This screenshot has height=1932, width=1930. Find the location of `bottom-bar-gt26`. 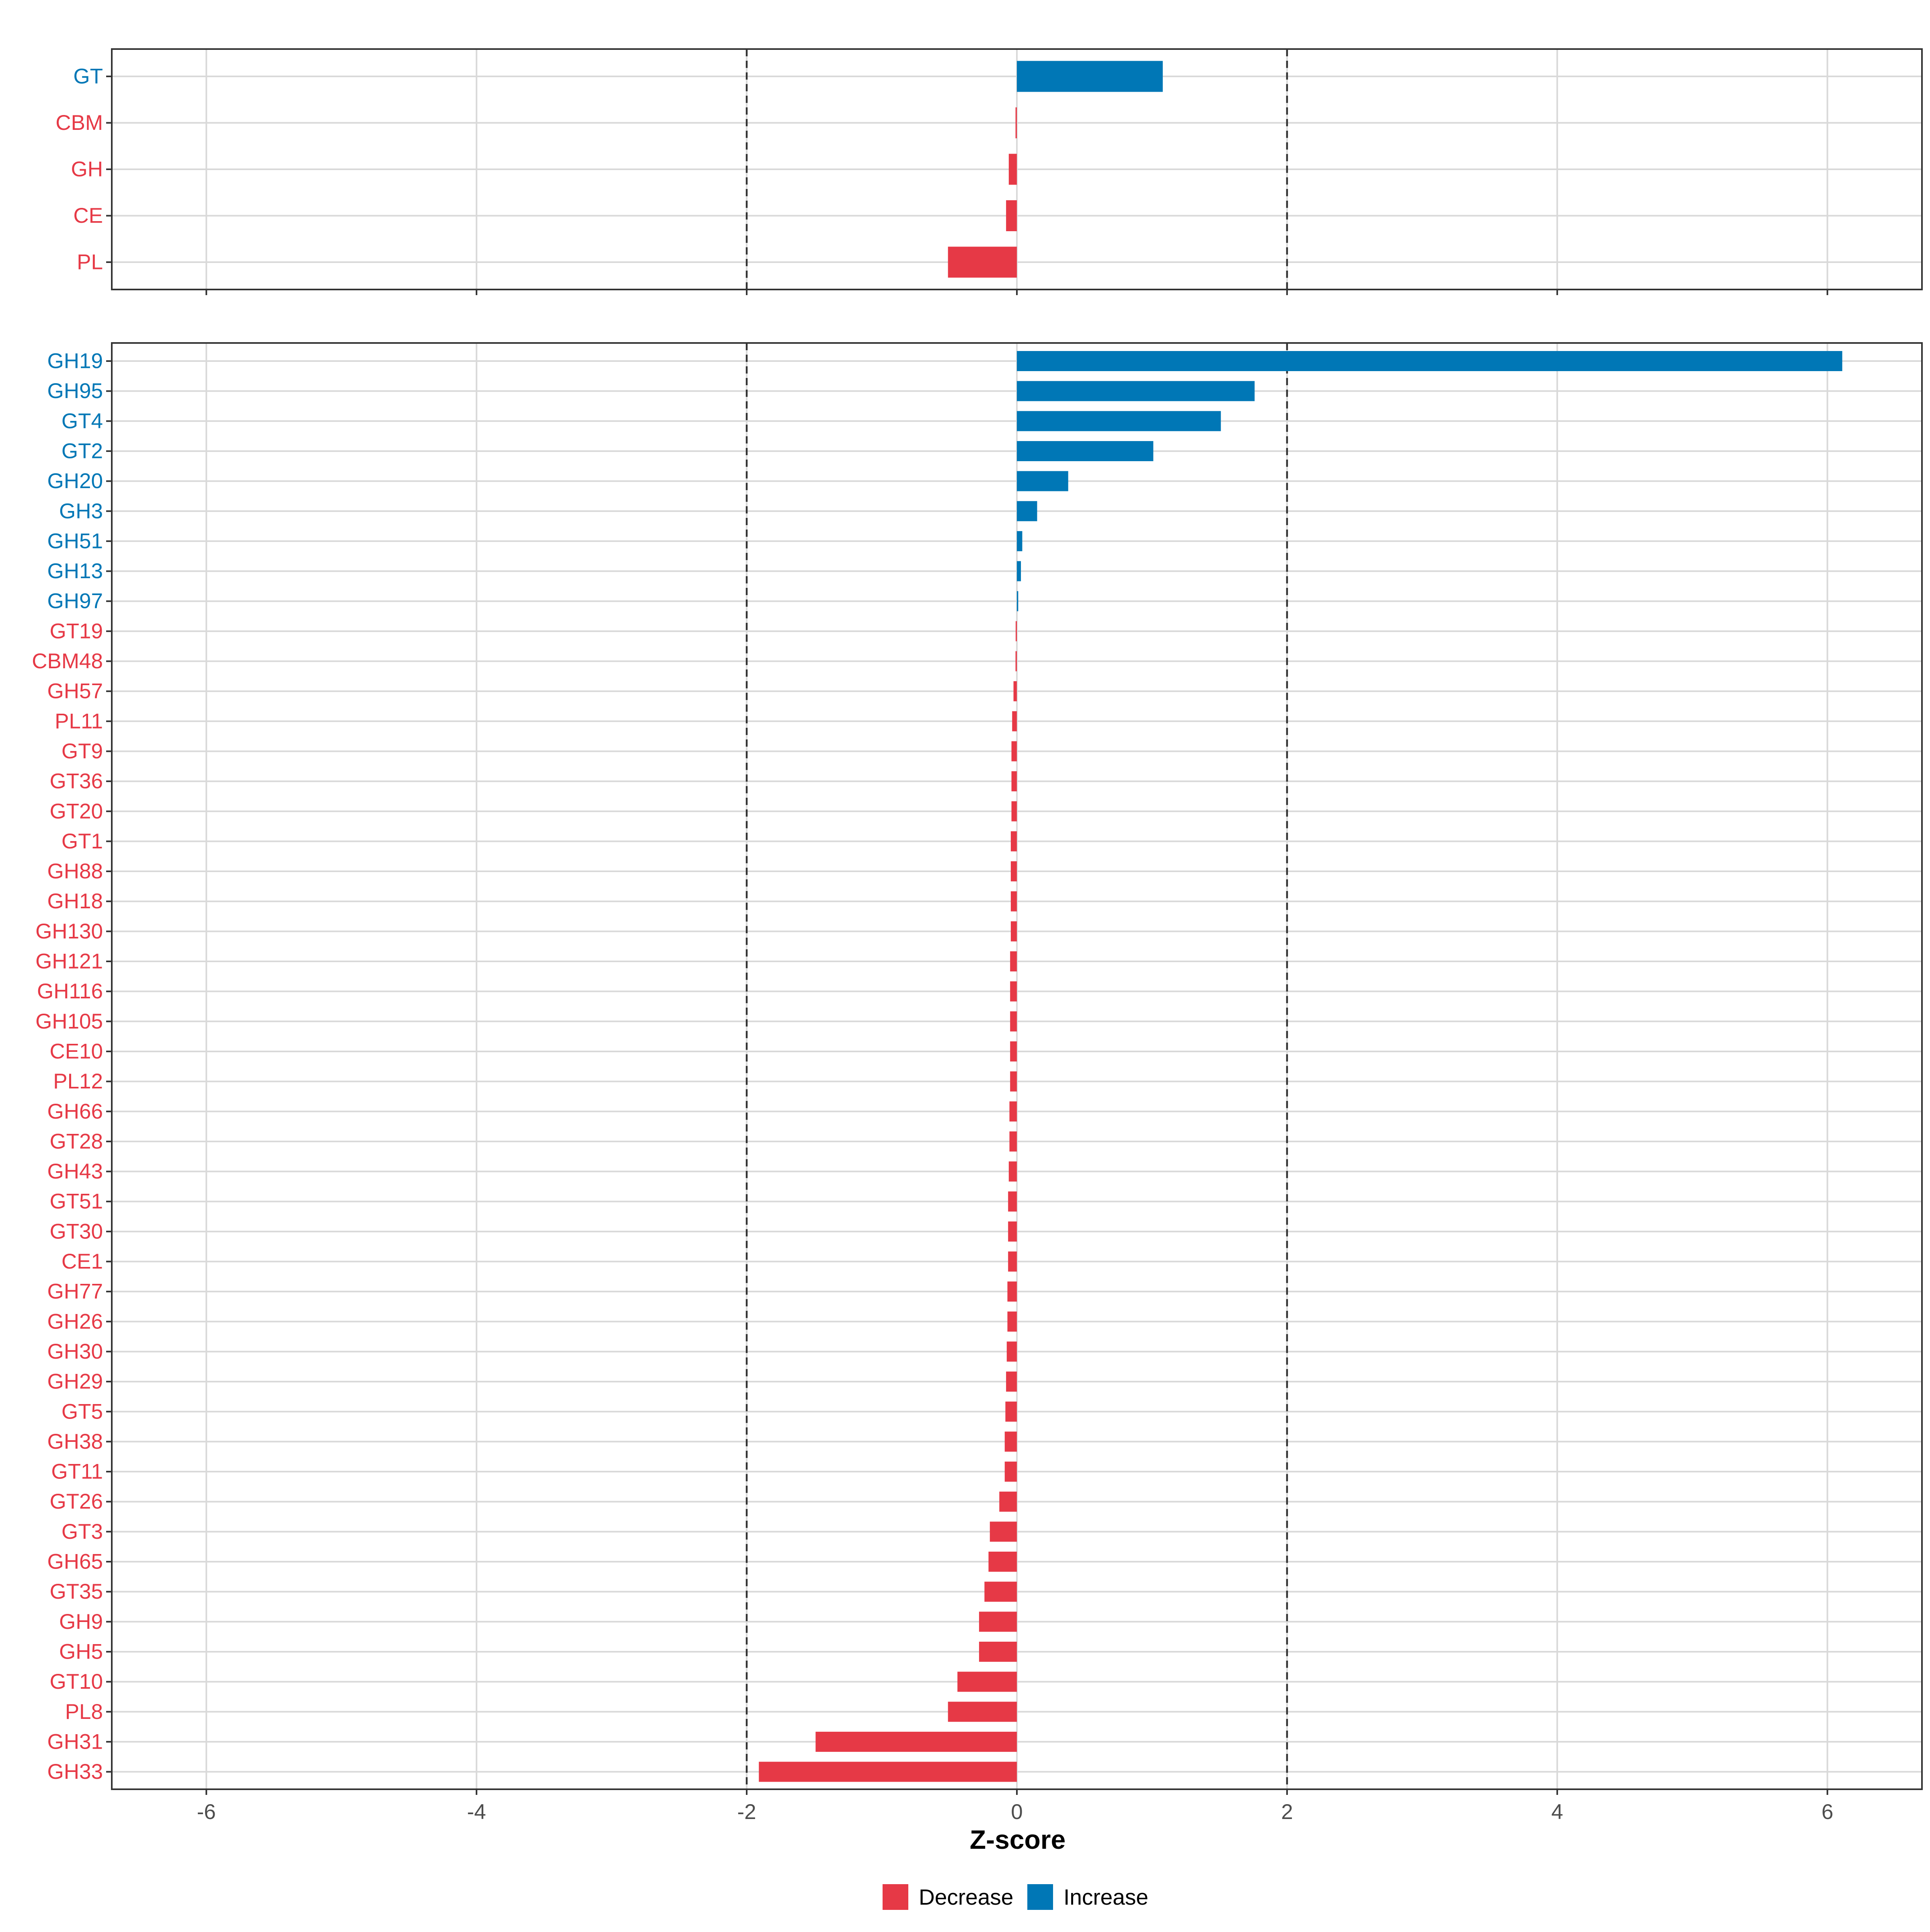

bottom-bar-gt26 is located at coordinates (1008, 1501).